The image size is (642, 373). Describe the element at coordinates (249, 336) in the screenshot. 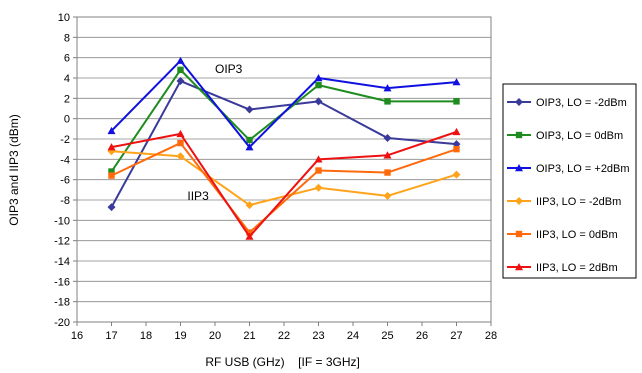

I see `x-tick-label: 21` at that location.